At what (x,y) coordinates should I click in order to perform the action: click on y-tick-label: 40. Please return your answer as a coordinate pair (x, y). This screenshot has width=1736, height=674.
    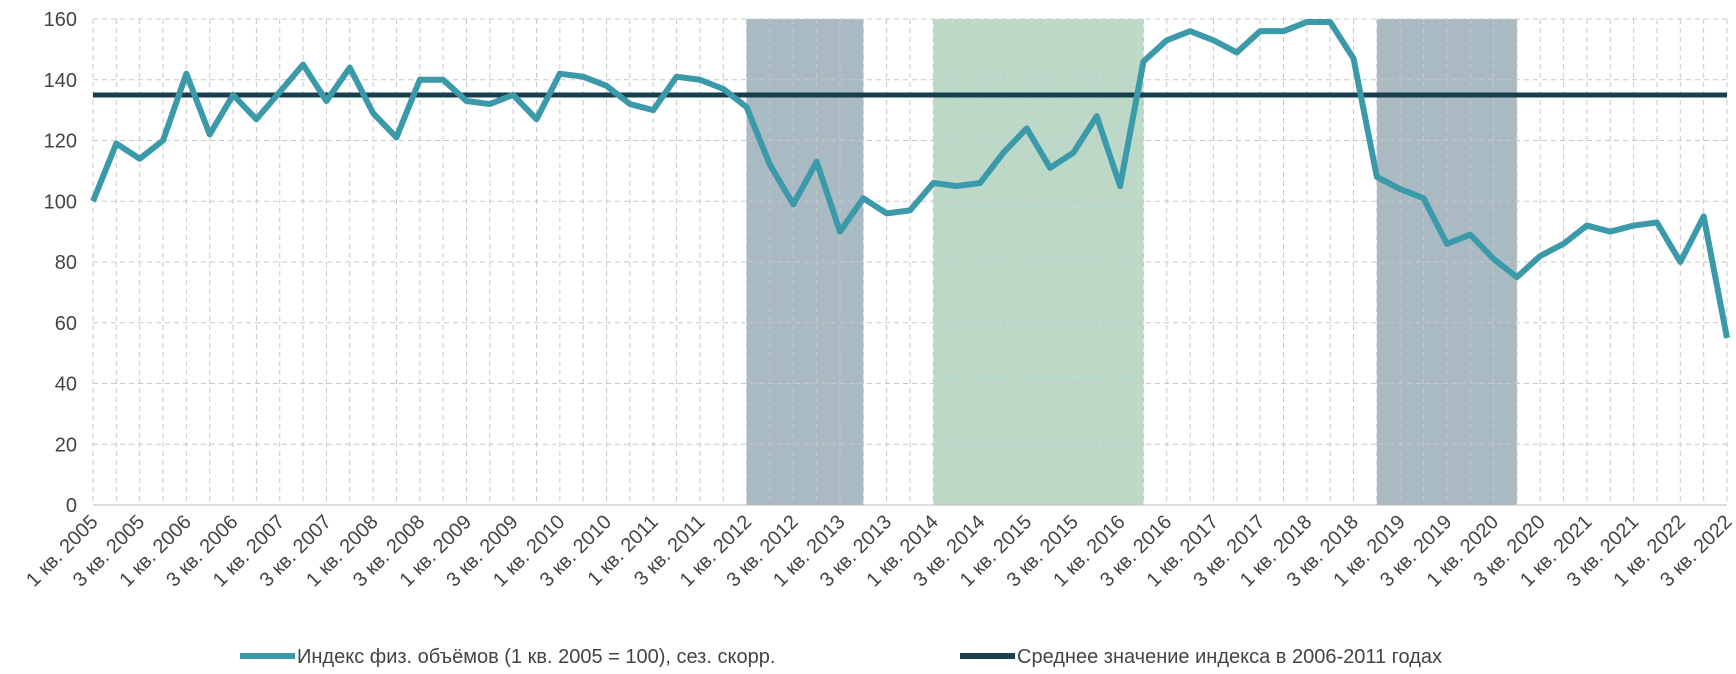
    Looking at the image, I should click on (66, 385).